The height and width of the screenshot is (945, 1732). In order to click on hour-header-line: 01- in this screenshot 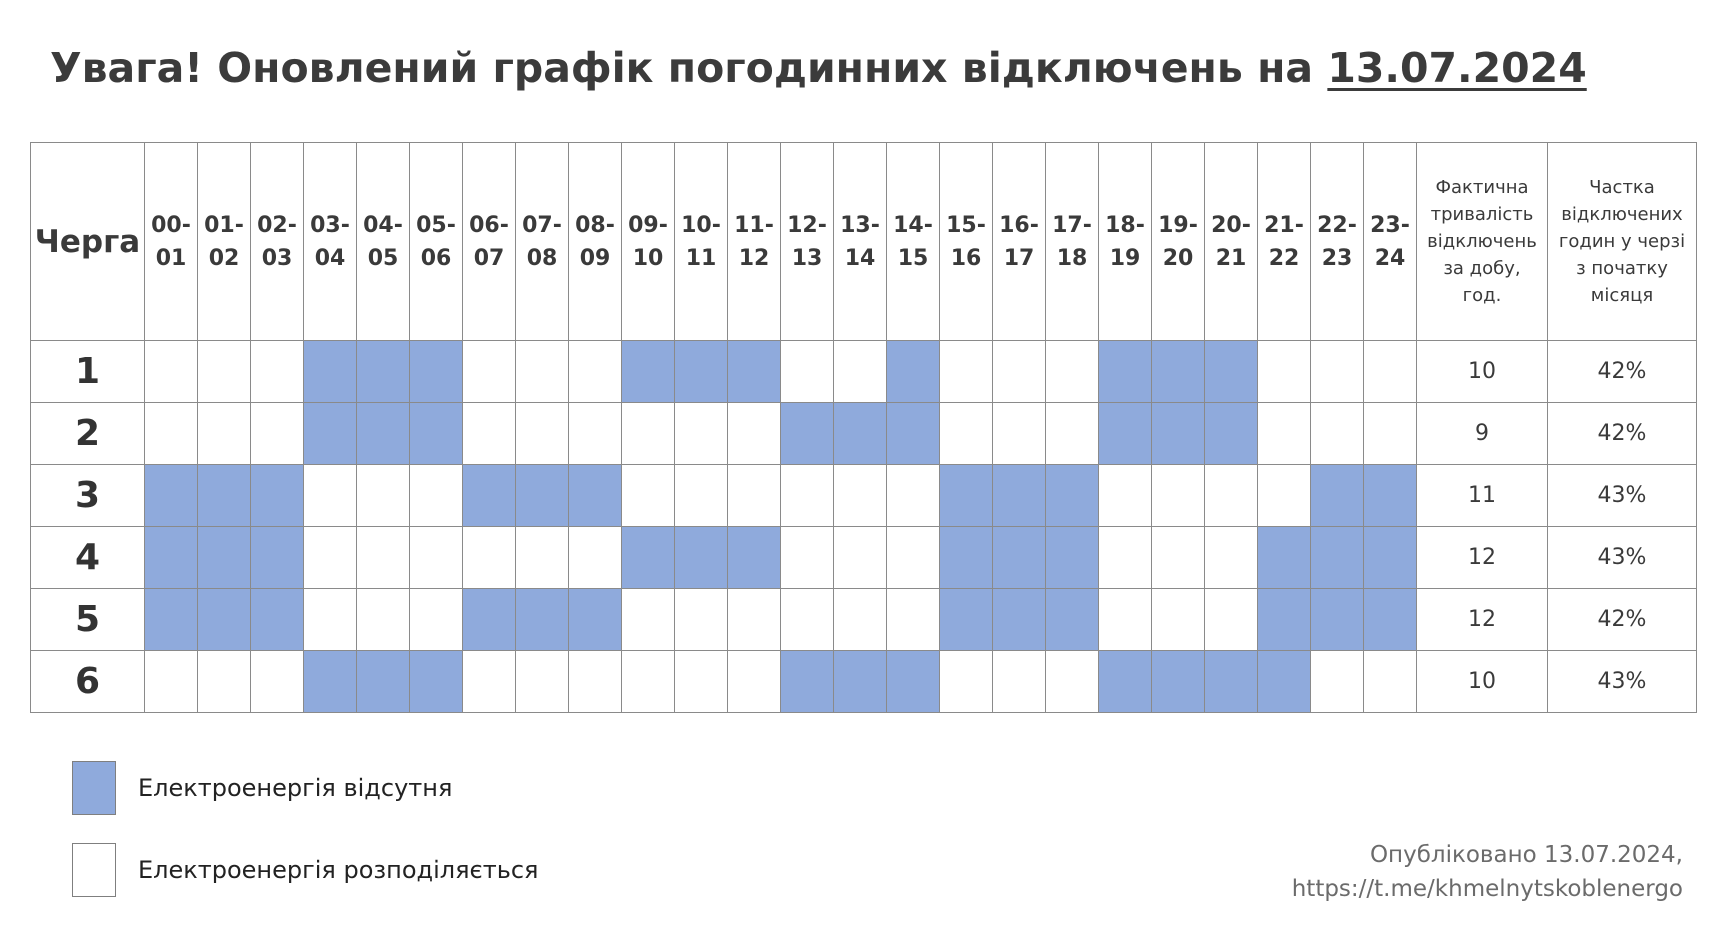, I will do `click(224, 225)`.